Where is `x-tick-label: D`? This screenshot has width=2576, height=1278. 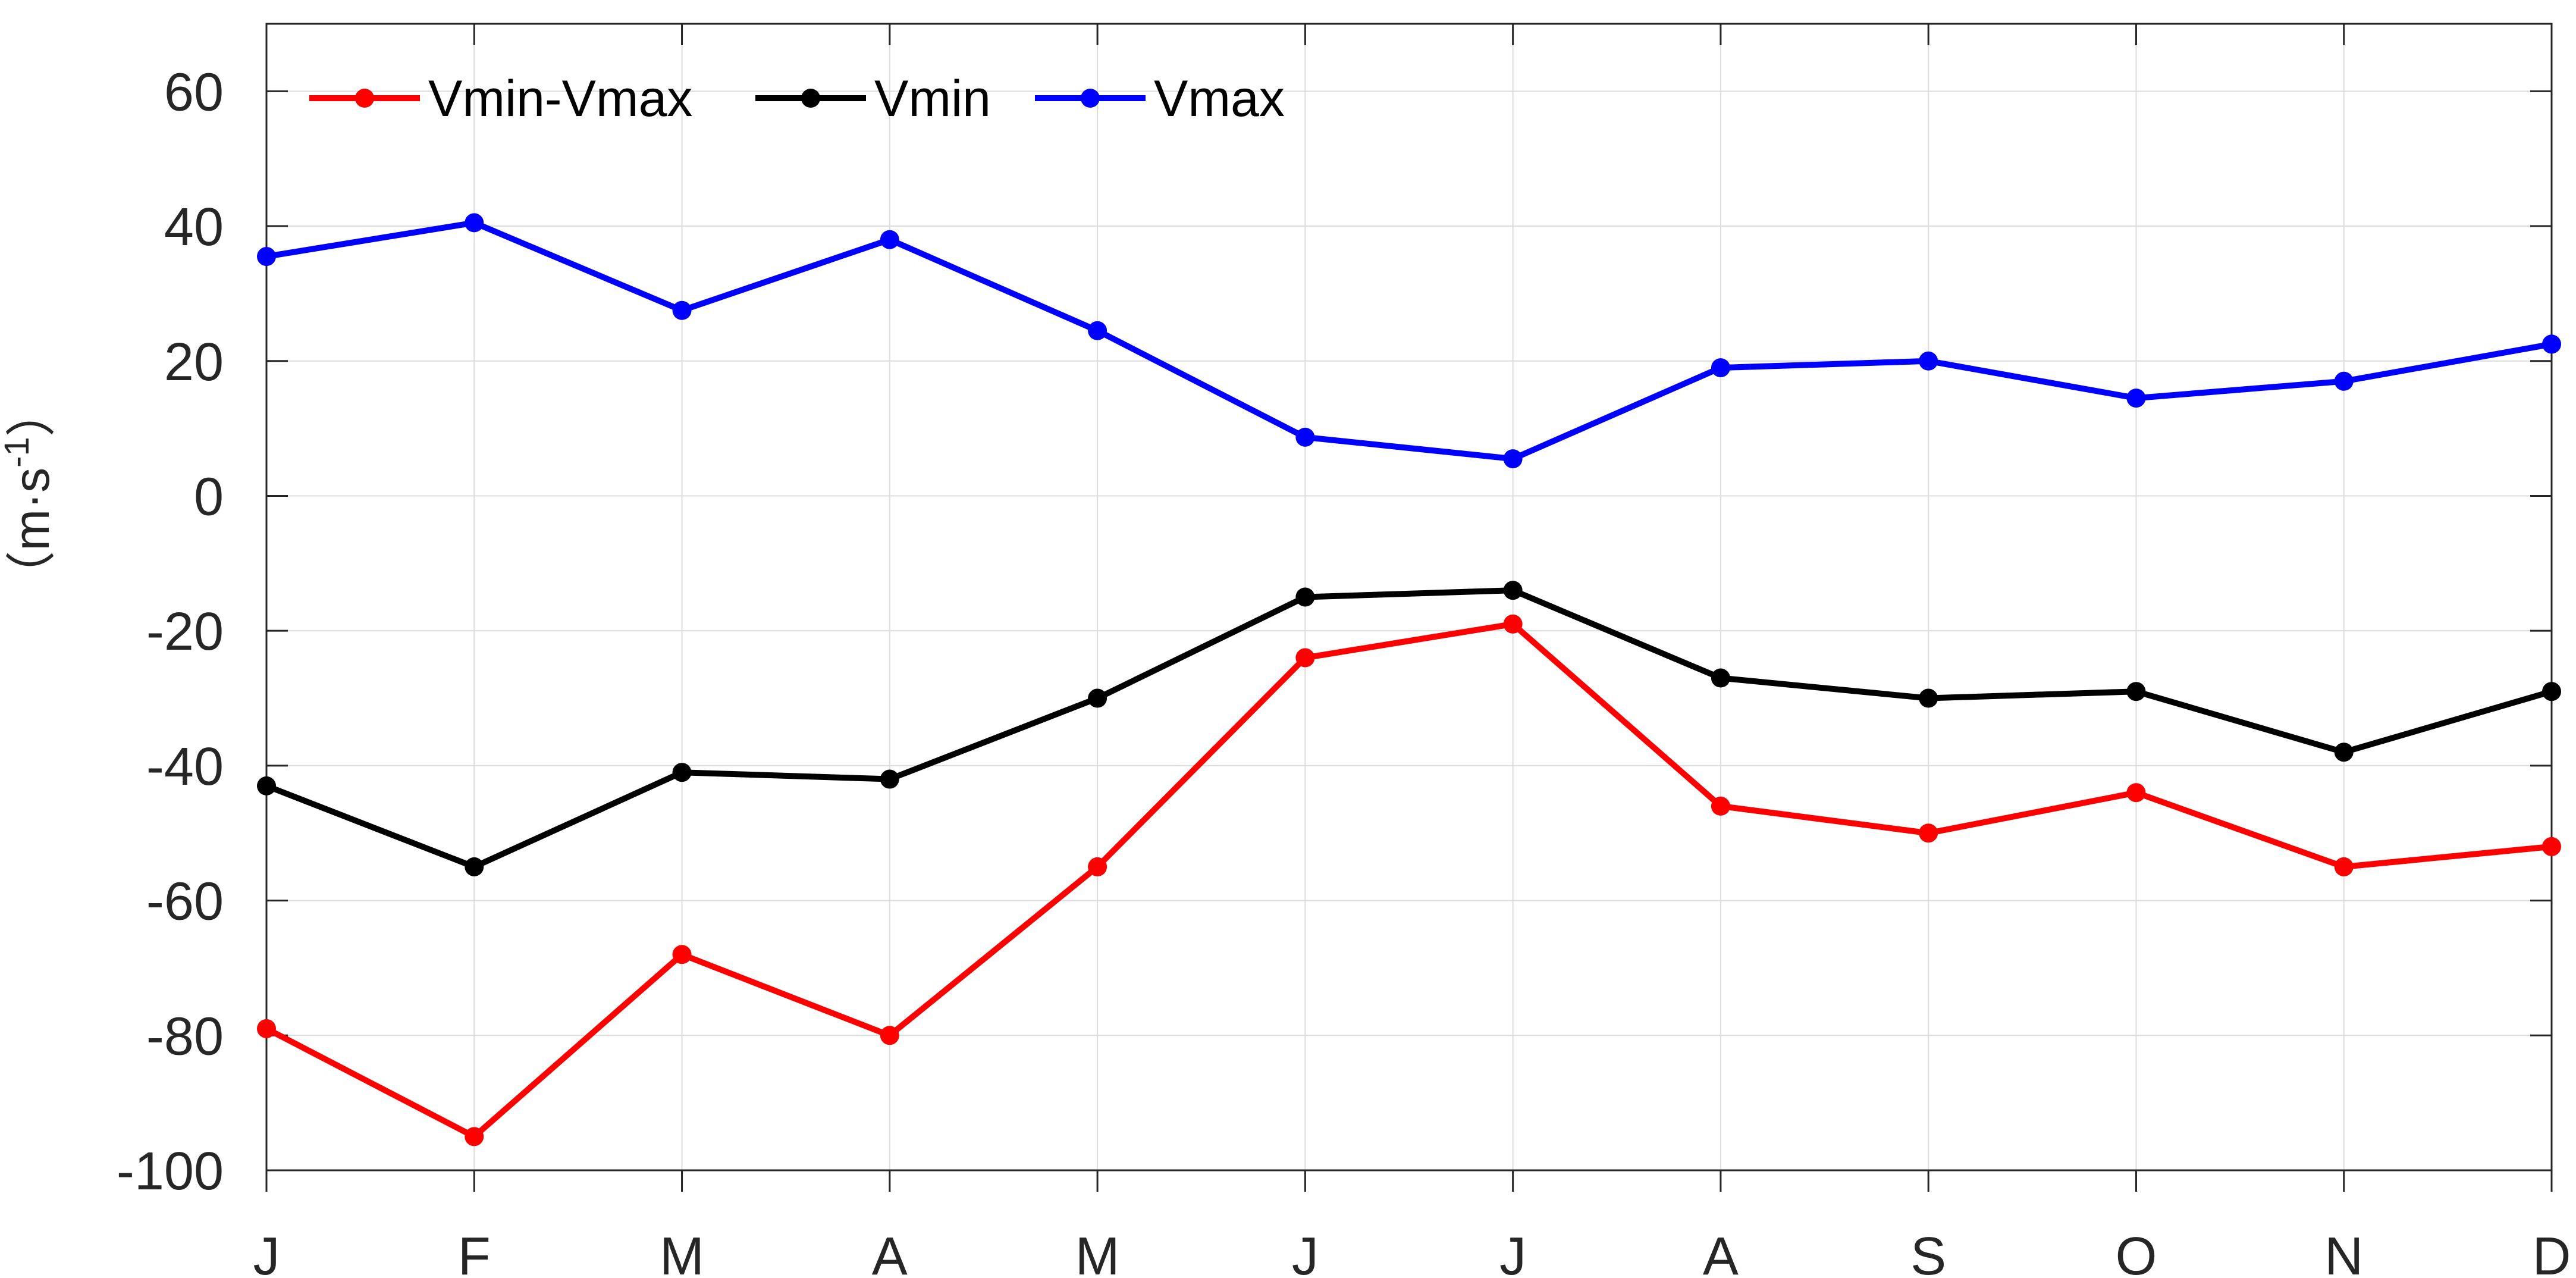 x-tick-label: D is located at coordinates (2552, 1252).